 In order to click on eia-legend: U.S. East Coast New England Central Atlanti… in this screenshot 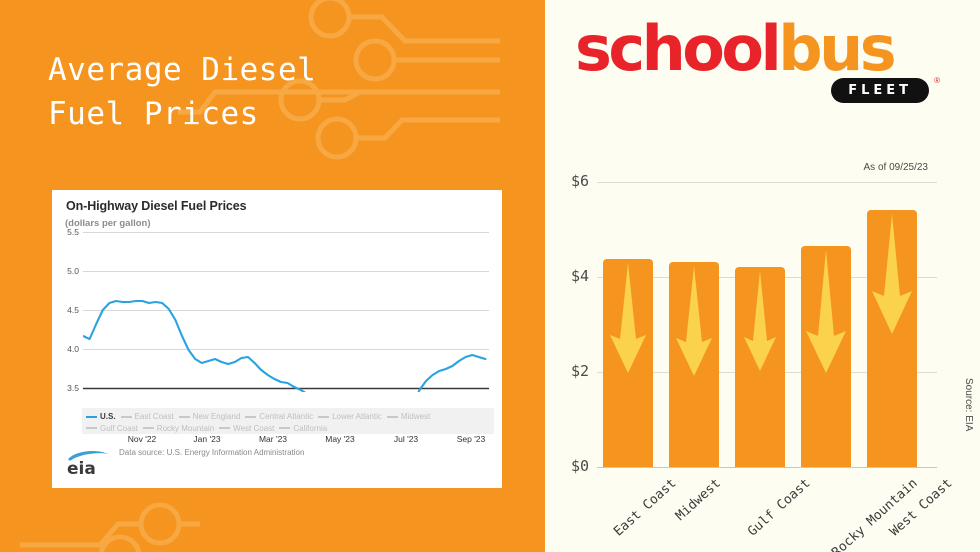, I will do `click(288, 421)`.